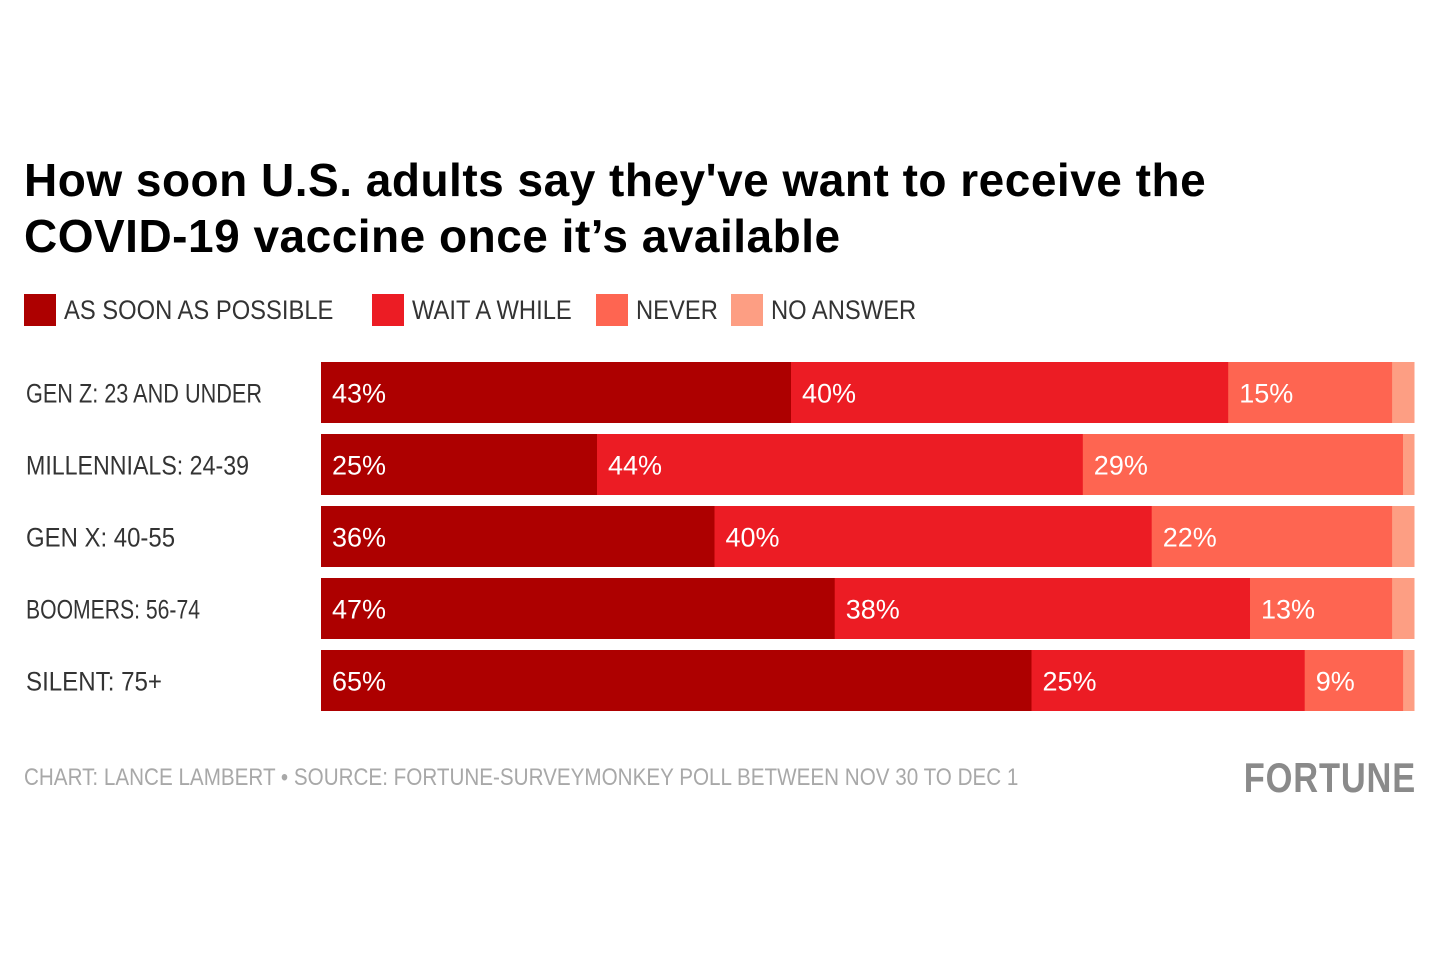  I want to click on data-label: 65%, so click(359, 682).